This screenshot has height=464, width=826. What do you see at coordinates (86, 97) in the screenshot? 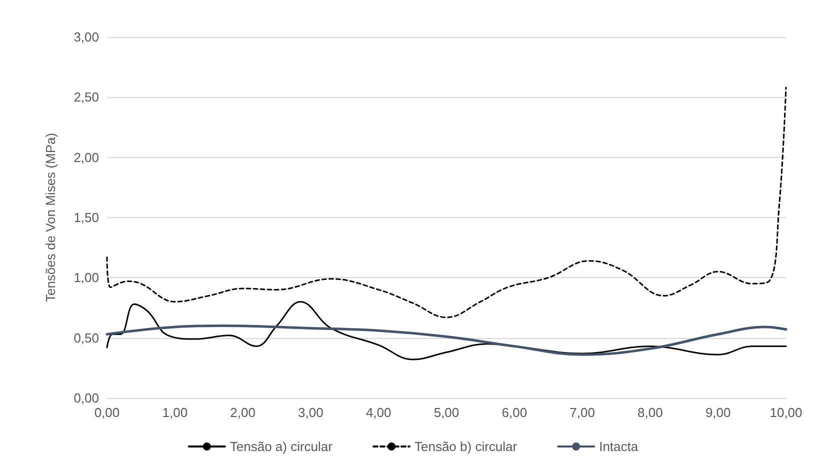
I see `y-tick-label: 2,50` at bounding box center [86, 97].